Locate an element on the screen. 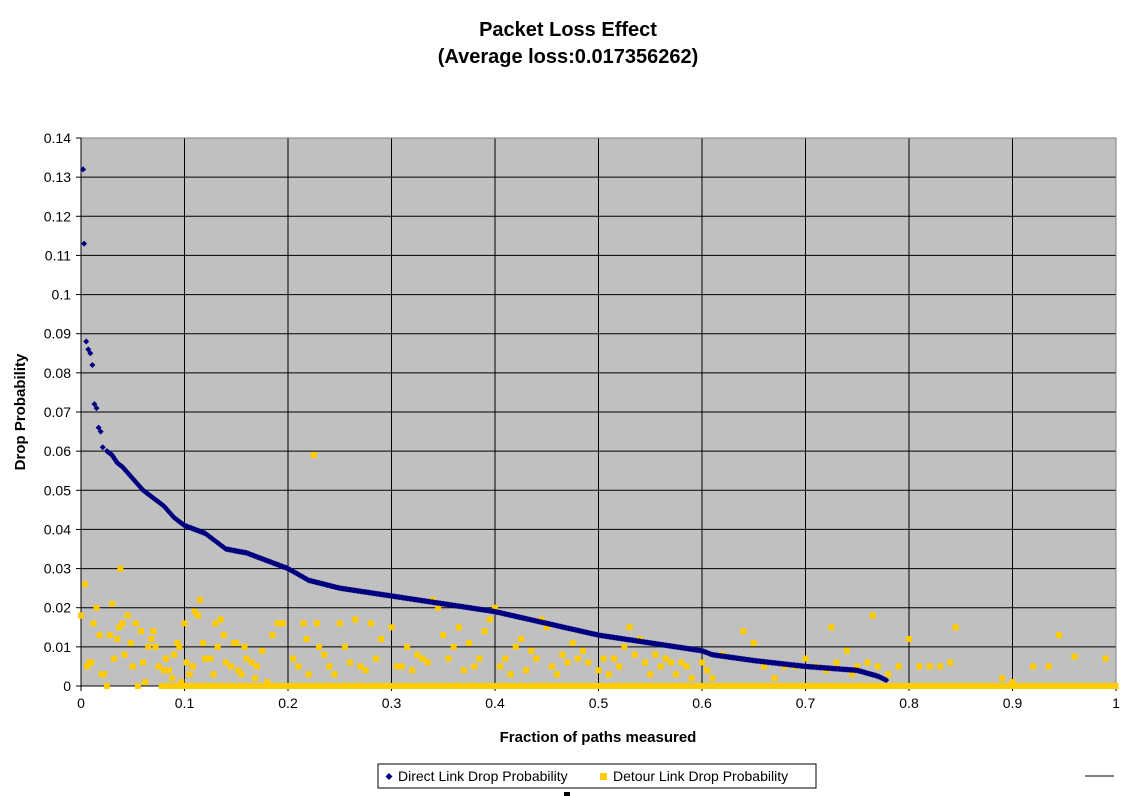  decoration-mark is located at coordinates (567, 794).